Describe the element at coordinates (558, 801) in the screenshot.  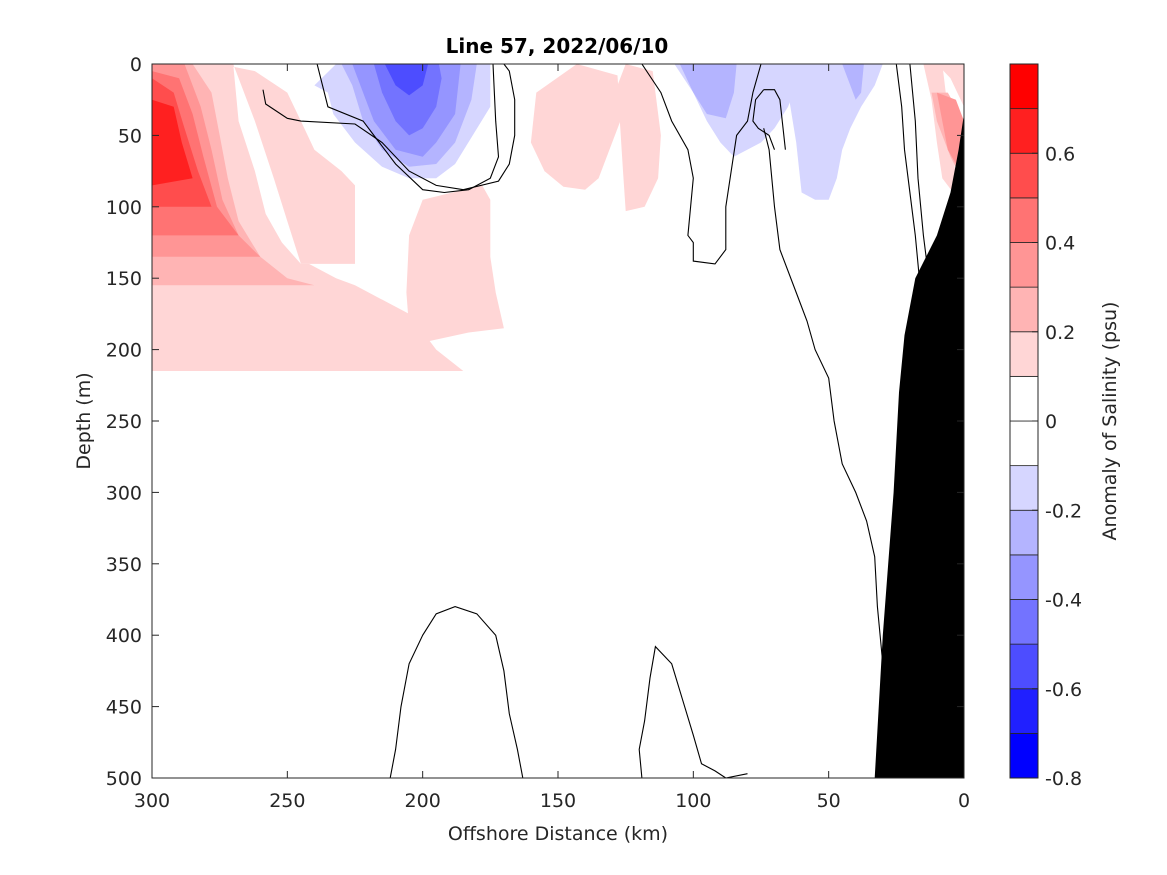
I see `x-tick-label: 150` at that location.